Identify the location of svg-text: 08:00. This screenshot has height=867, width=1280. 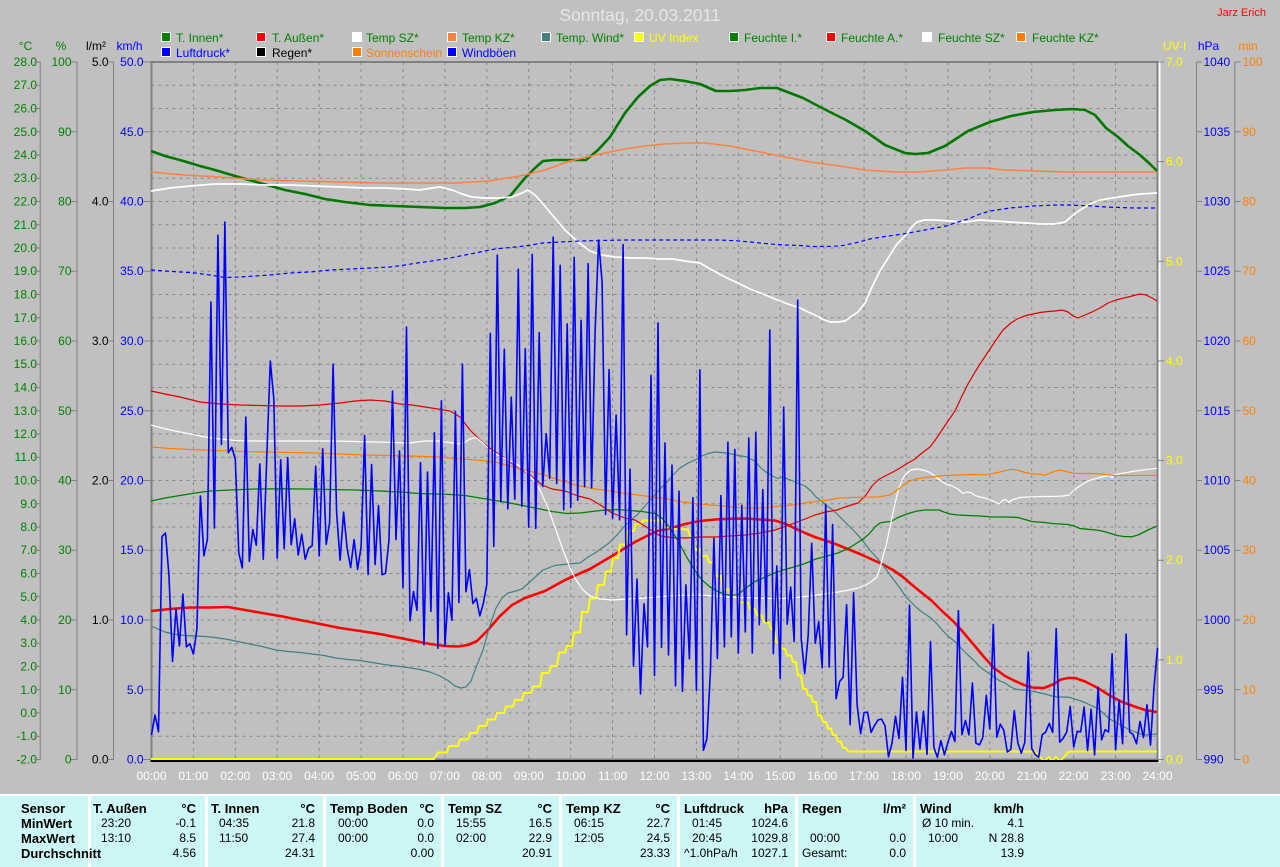
(487, 776).